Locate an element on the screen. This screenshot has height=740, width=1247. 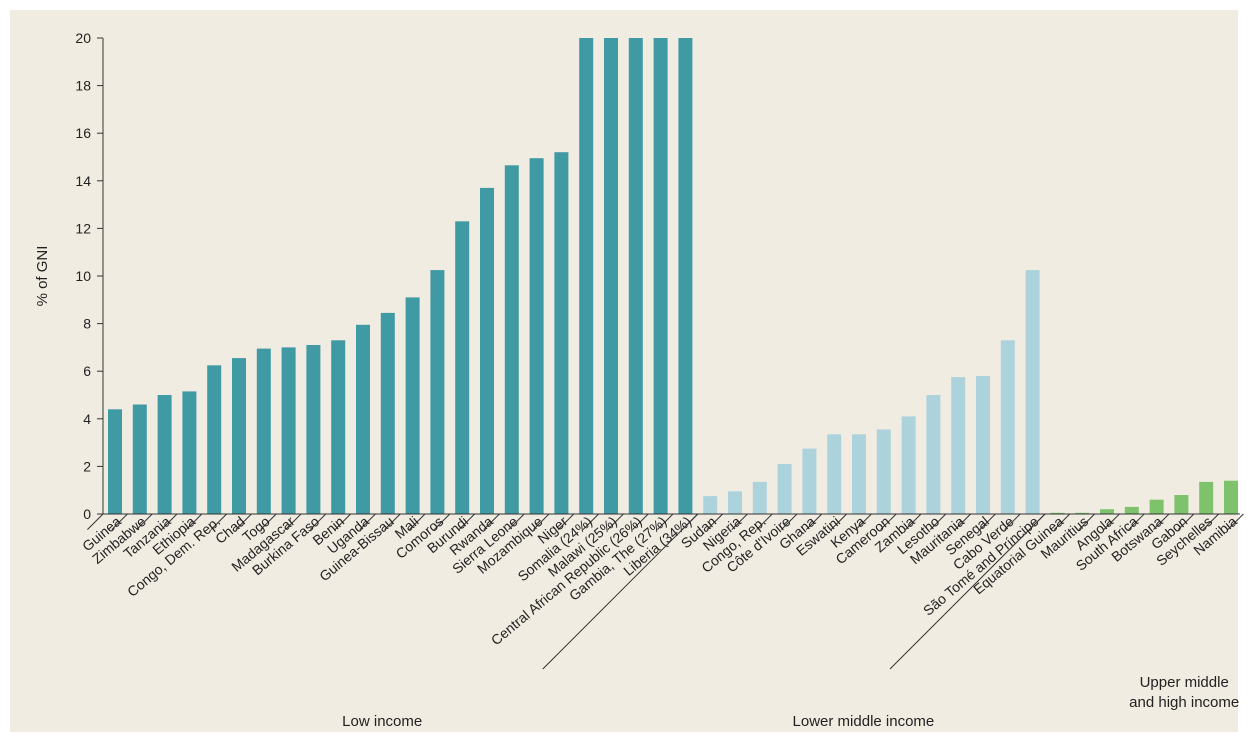
y-tick-label: 4 is located at coordinates (87, 419).